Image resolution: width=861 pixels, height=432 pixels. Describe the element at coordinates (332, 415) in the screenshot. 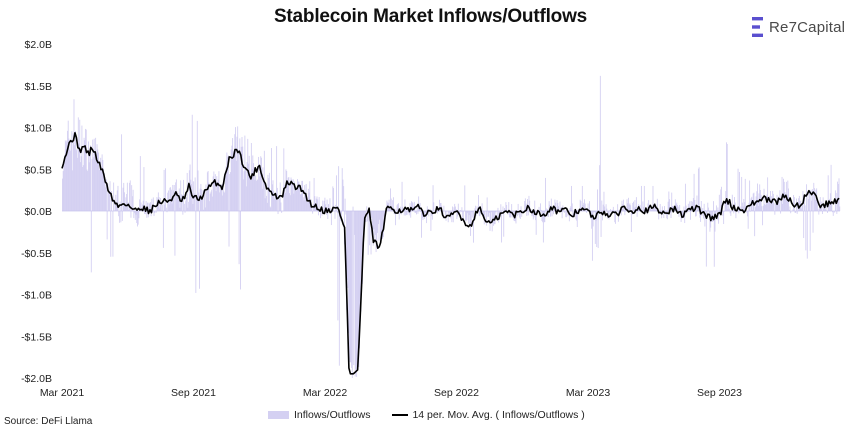

I see `legend-label-bars: Inflows/Outflows` at that location.